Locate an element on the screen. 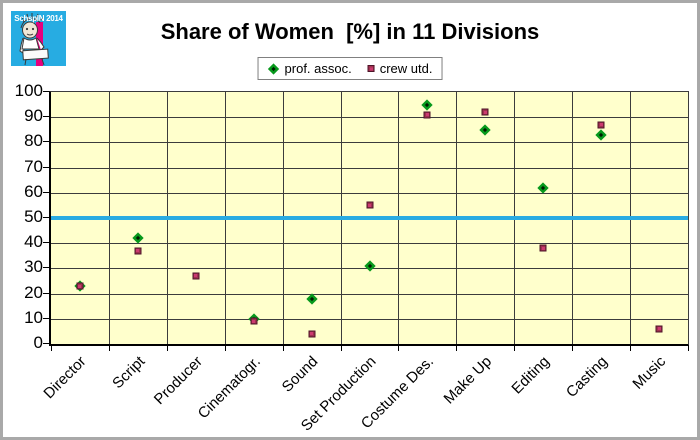  legend-item-prof-assoc: prof. assoc. is located at coordinates (309, 68).